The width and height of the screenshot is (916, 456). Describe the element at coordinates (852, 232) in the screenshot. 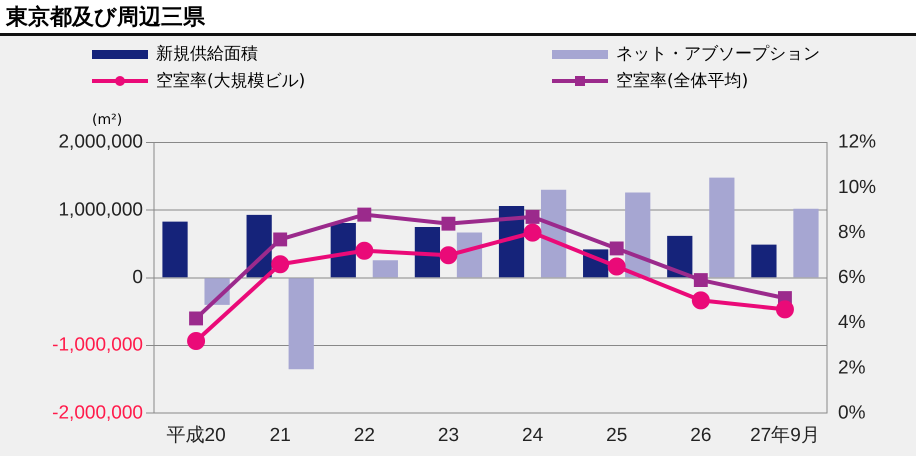

I see `y2-tick-label: 8%` at that location.